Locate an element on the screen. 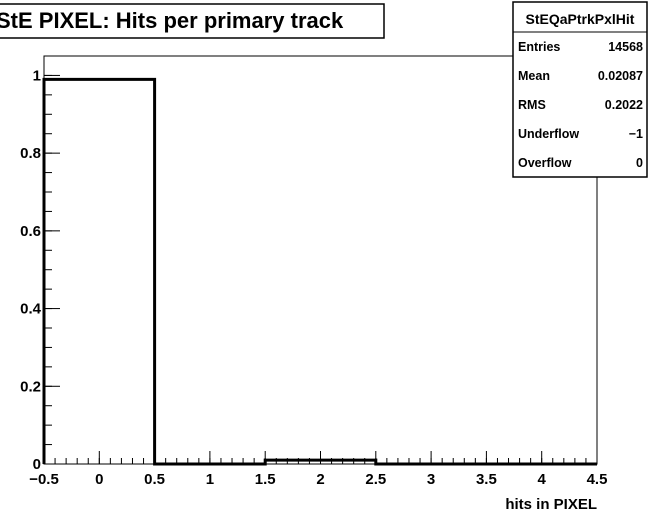 The height and width of the screenshot is (512, 650). x-tick-label: 4 is located at coordinates (542, 479).